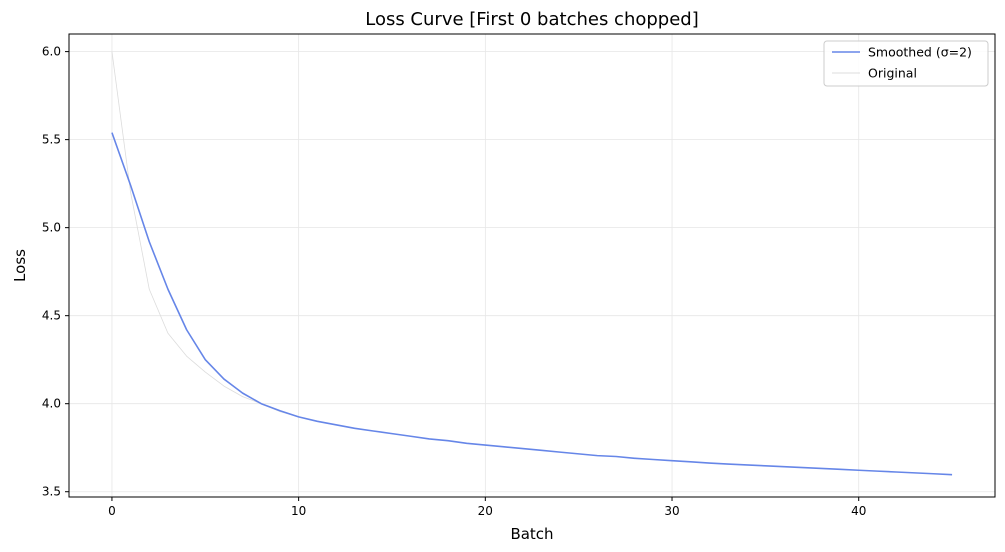 Image resolution: width=1005 pixels, height=552 pixels. What do you see at coordinates (55, 272) in the screenshot?
I see `y-axis-ticks: 3.5 4.0 4.5 5.0 5.5 6.0` at bounding box center [55, 272].